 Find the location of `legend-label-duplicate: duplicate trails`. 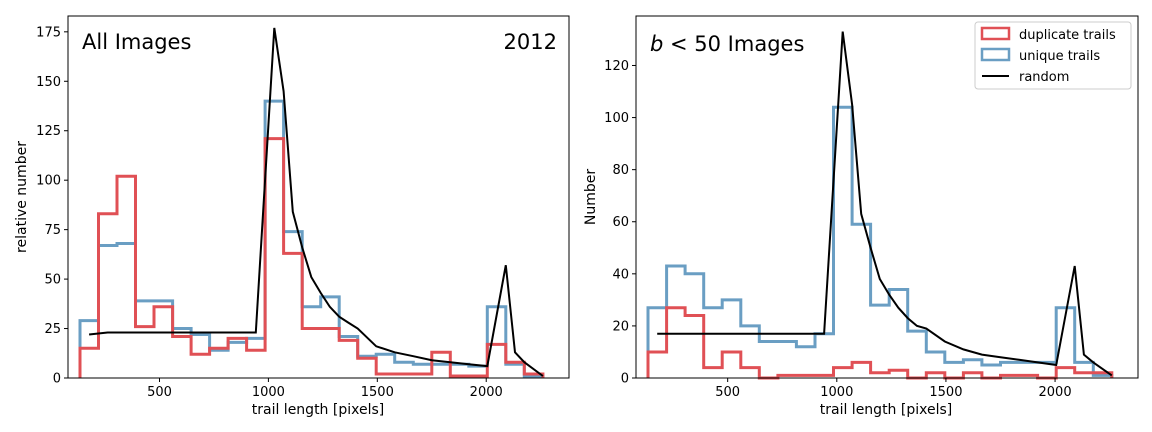

legend-label-duplicate: duplicate trails is located at coordinates (1067, 35).